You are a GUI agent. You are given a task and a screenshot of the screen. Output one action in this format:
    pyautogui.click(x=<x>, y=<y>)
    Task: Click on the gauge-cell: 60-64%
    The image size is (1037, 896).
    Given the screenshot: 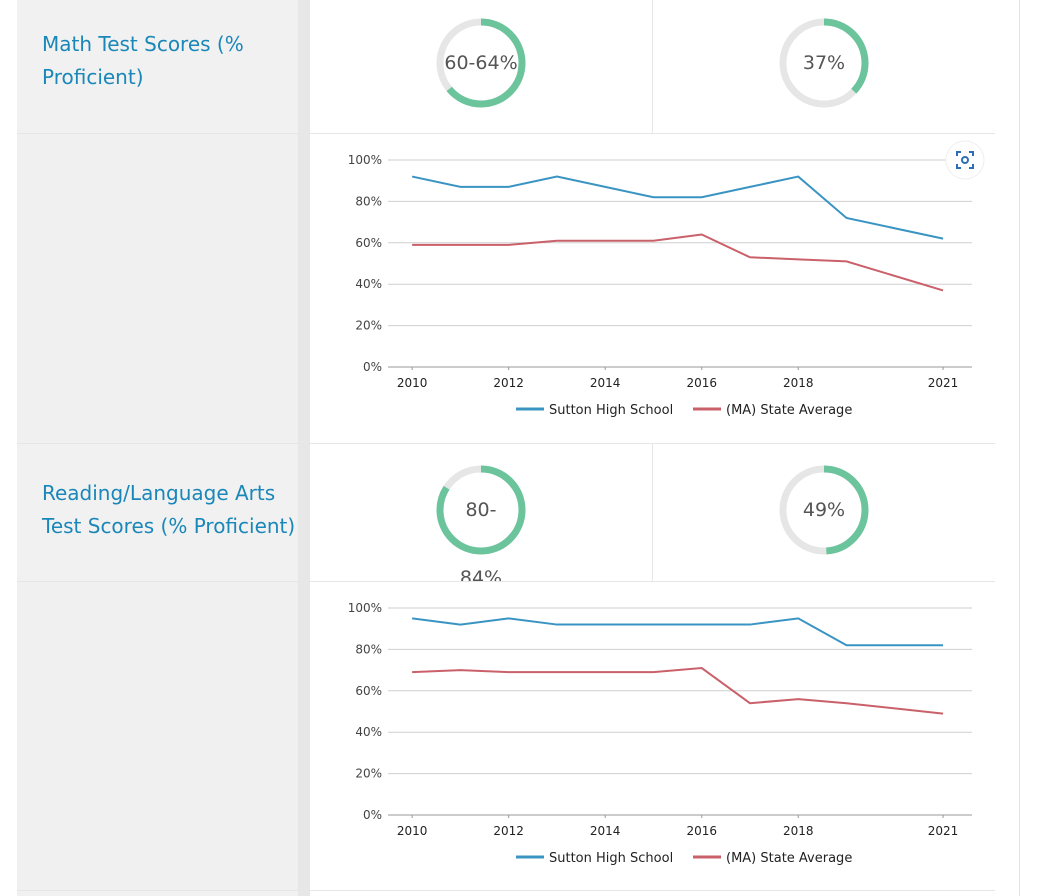 What is the action you would take?
    pyautogui.click(x=481, y=66)
    